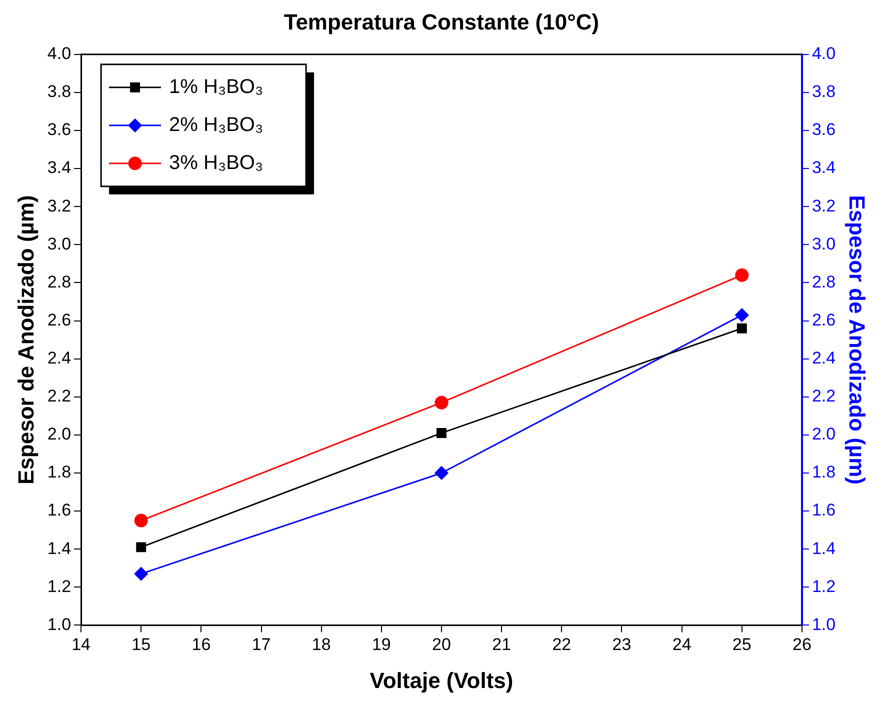  What do you see at coordinates (824, 206) in the screenshot?
I see `y2-tick-label: 3.2` at bounding box center [824, 206].